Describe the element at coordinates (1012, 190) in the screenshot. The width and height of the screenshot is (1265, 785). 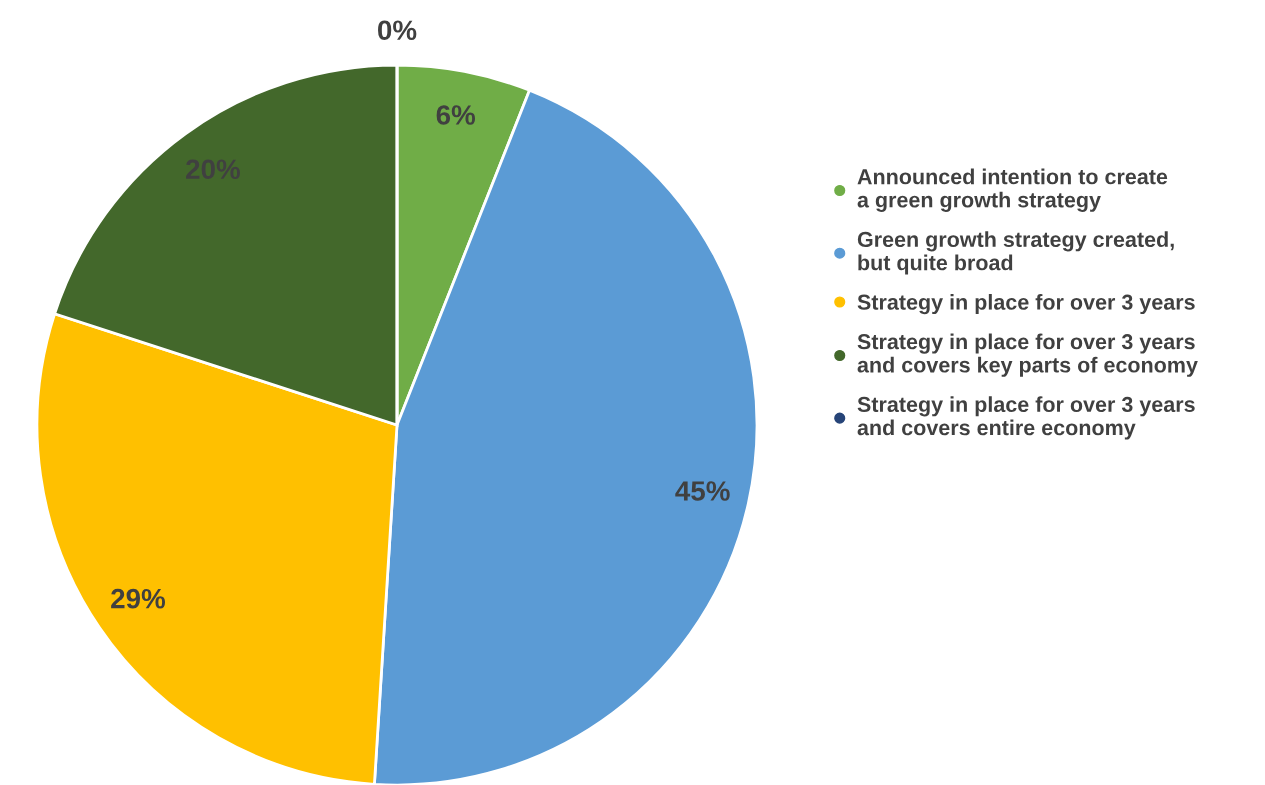
I see `legend-label: Announced intention to create a green growth strategy` at that location.